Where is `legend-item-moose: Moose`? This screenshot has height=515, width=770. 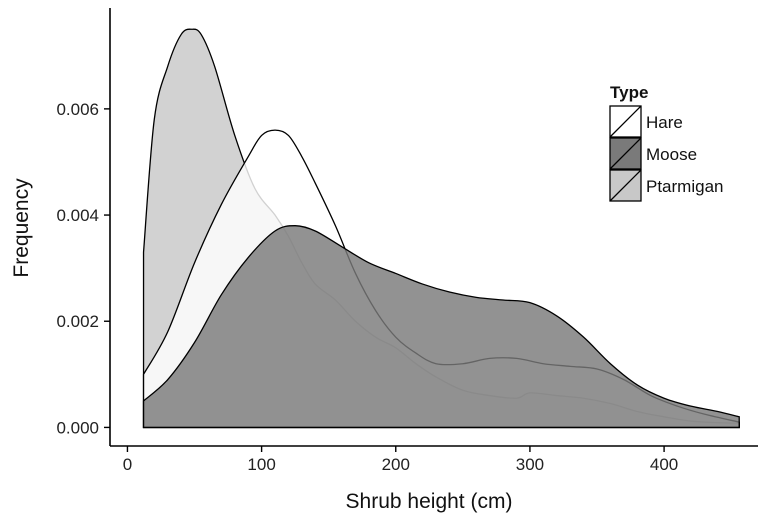
legend-item-moose: Moose is located at coordinates (653, 153).